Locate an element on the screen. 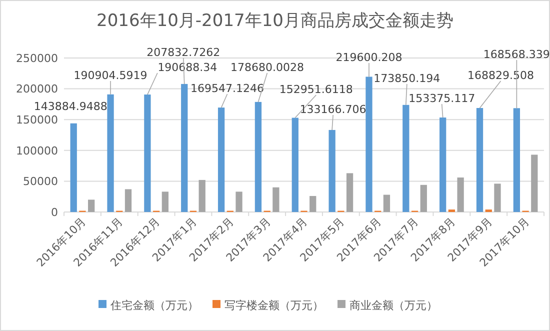 The image size is (550, 331). y-tick-label: 100000 is located at coordinates (37, 151).